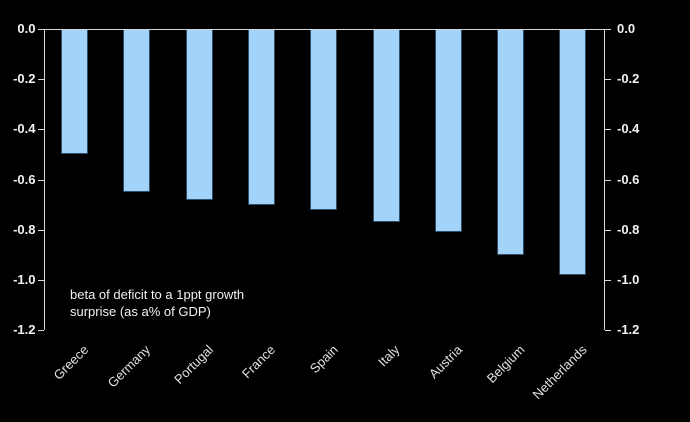 The image size is (690, 422). What do you see at coordinates (137, 111) in the screenshot?
I see `bar-germany` at bounding box center [137, 111].